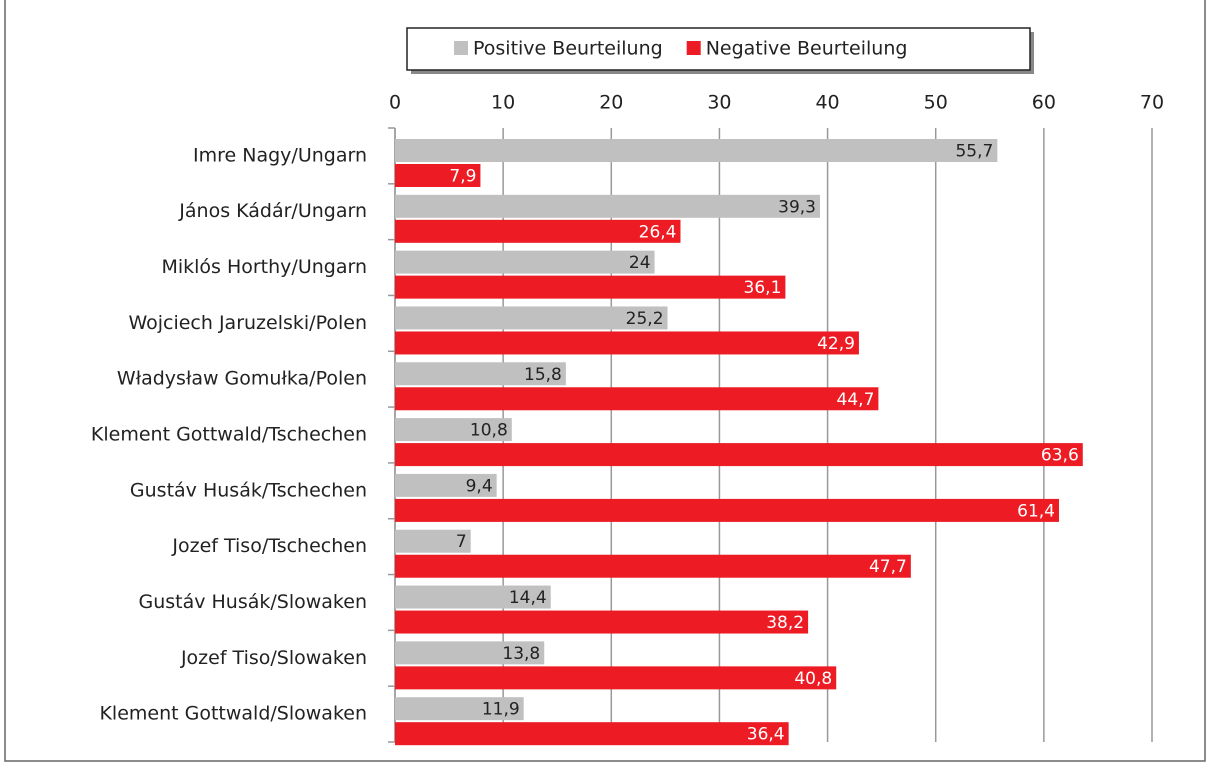 This screenshot has width=1212, height=767. What do you see at coordinates (543, 375) in the screenshot?
I see `data-label: 15,8` at bounding box center [543, 375].